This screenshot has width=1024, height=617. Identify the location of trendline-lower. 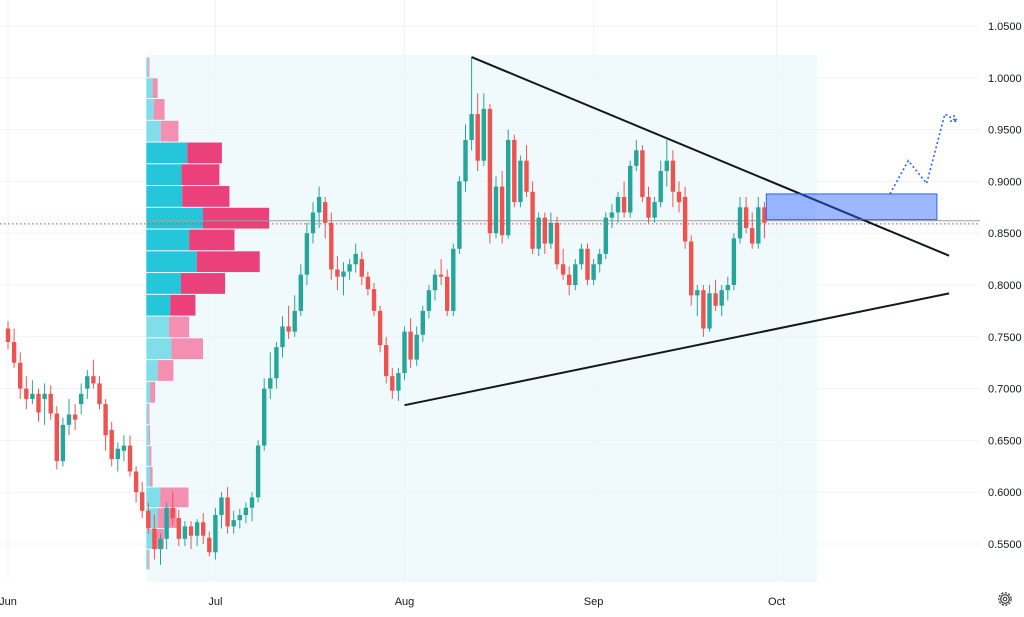
(677, 349).